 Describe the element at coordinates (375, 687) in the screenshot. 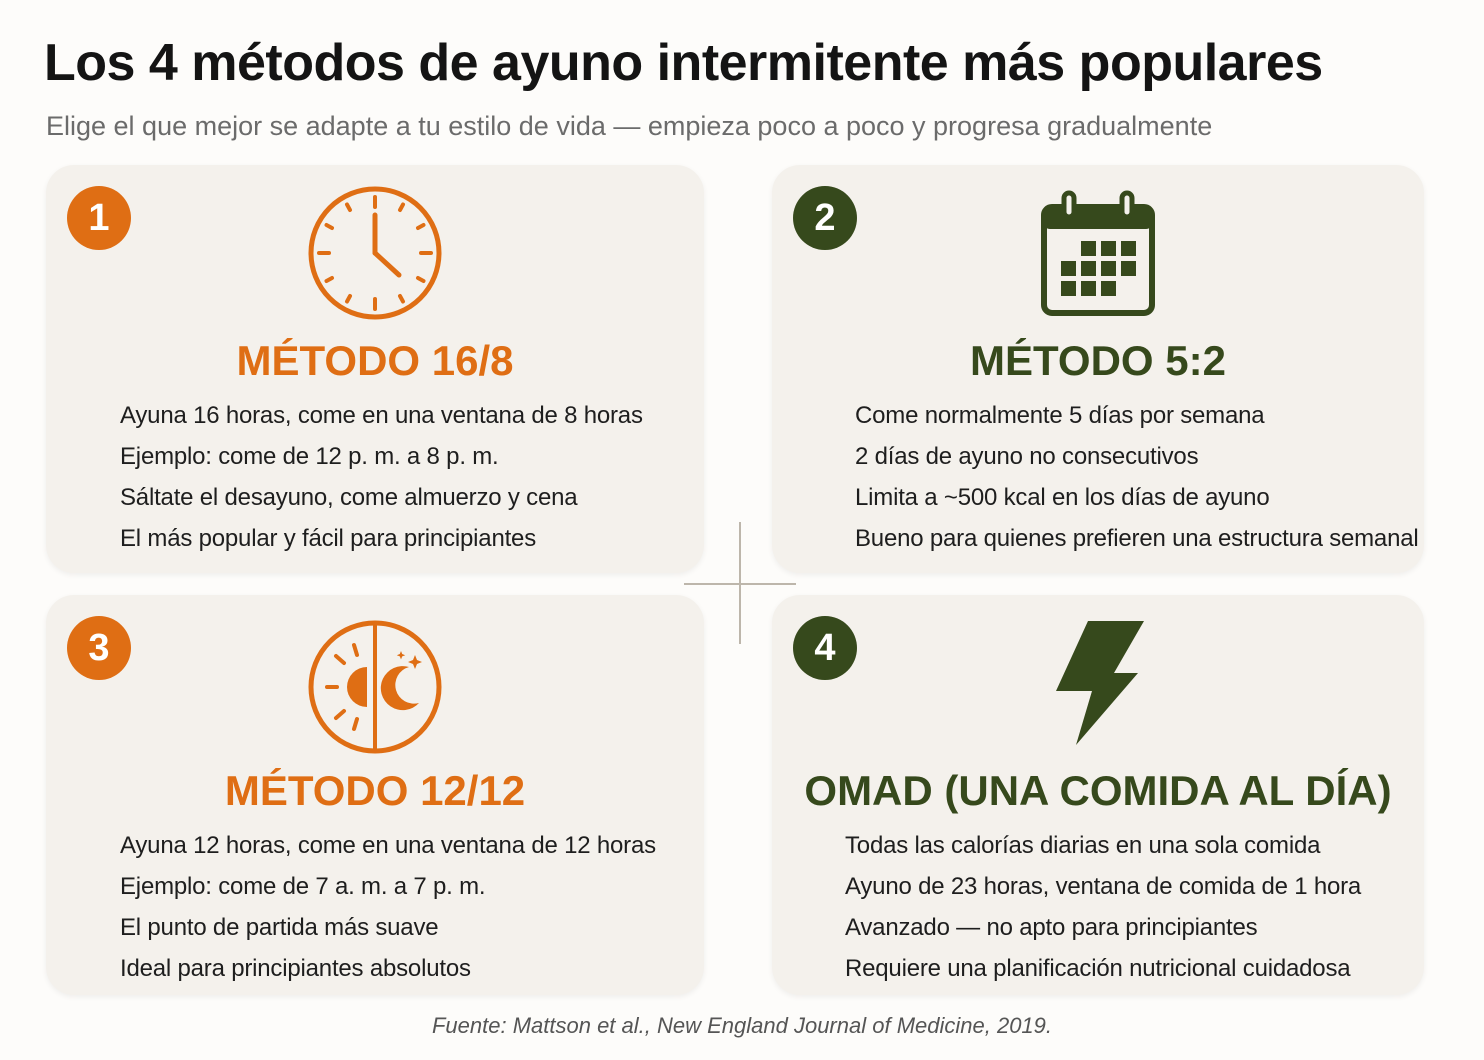

I see `sun-moon-icon` at that location.